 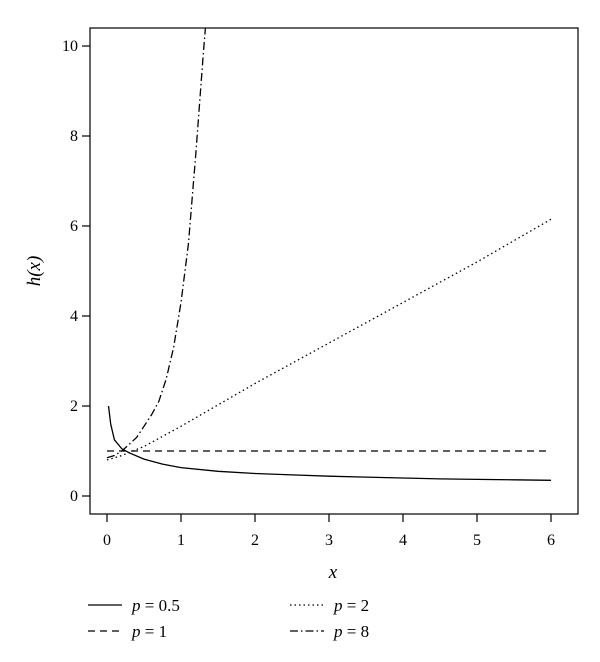 What do you see at coordinates (477, 540) in the screenshot?
I see `x-tick-label: 5` at bounding box center [477, 540].